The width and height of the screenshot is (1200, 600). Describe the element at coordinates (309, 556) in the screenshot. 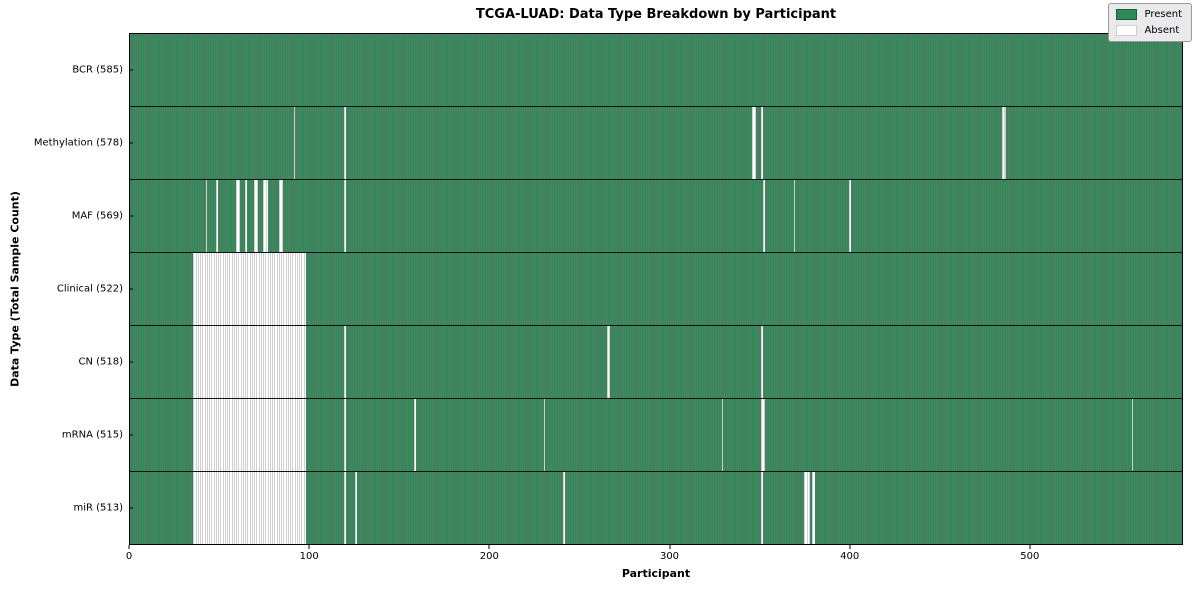

I see `x-tick-label-100: 100` at that location.